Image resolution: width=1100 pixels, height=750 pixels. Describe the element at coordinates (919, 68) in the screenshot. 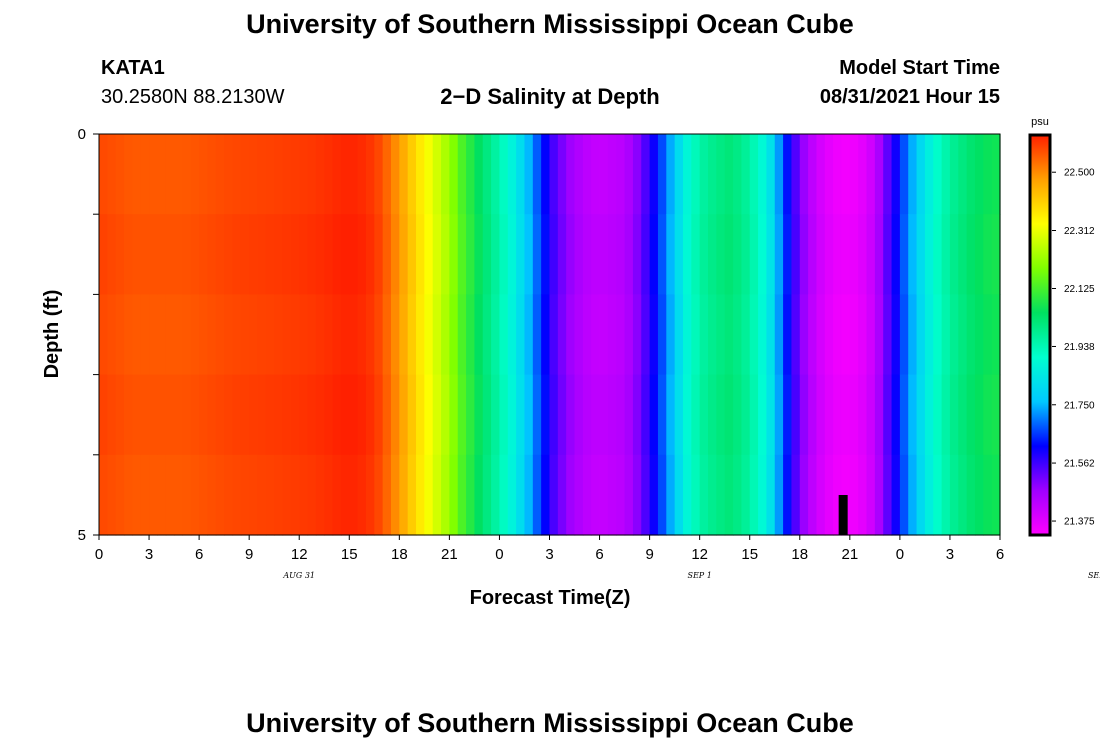

I see `model-start-label: Model Start Time` at that location.